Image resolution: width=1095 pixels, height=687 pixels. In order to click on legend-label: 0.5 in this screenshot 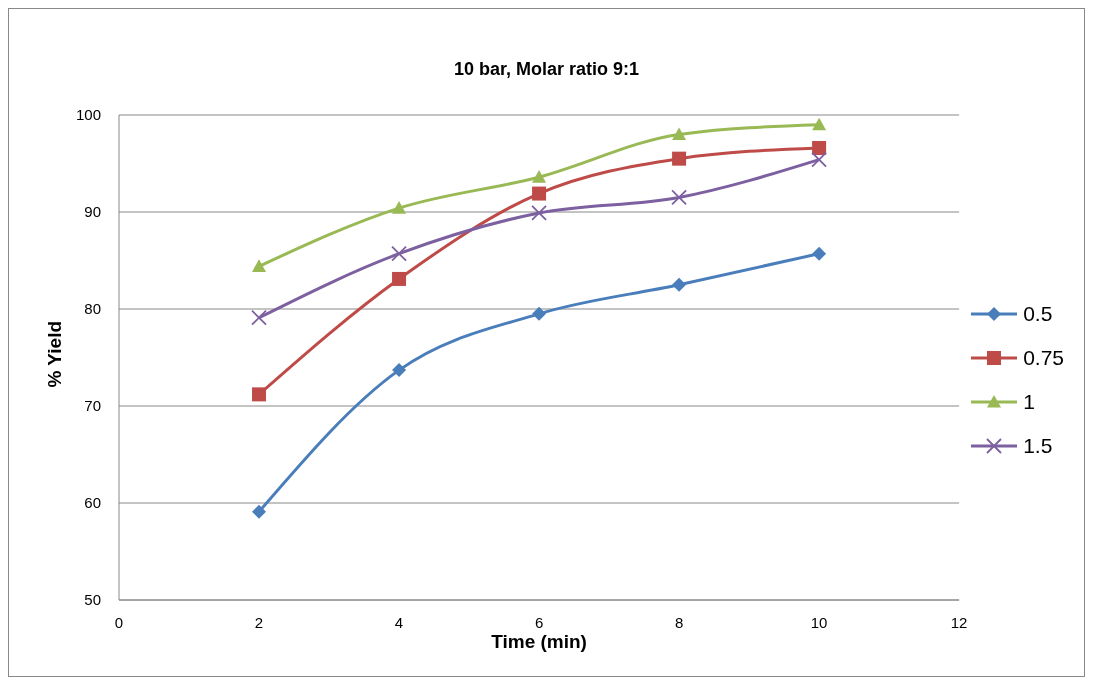, I will do `click(1038, 314)`.